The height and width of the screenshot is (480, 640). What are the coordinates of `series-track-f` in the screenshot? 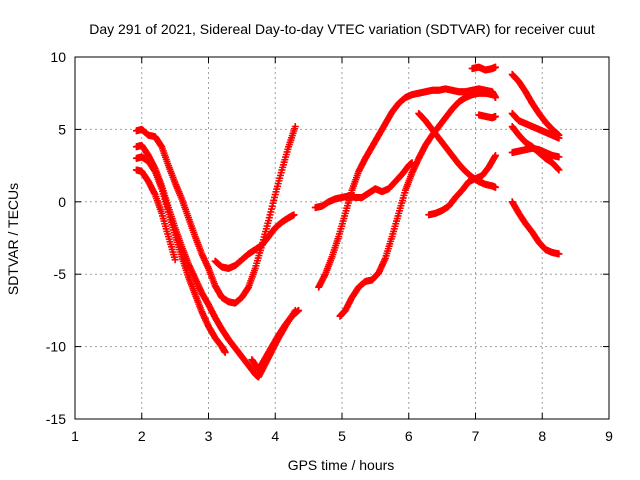 It's located at (275, 340).